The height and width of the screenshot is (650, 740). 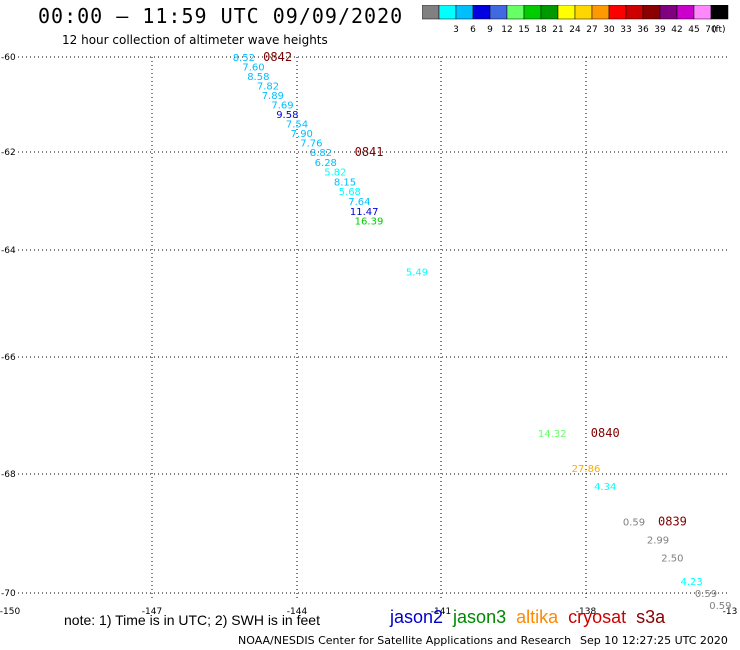 I want to click on wave-height-label: 14.32, so click(x=552, y=434).